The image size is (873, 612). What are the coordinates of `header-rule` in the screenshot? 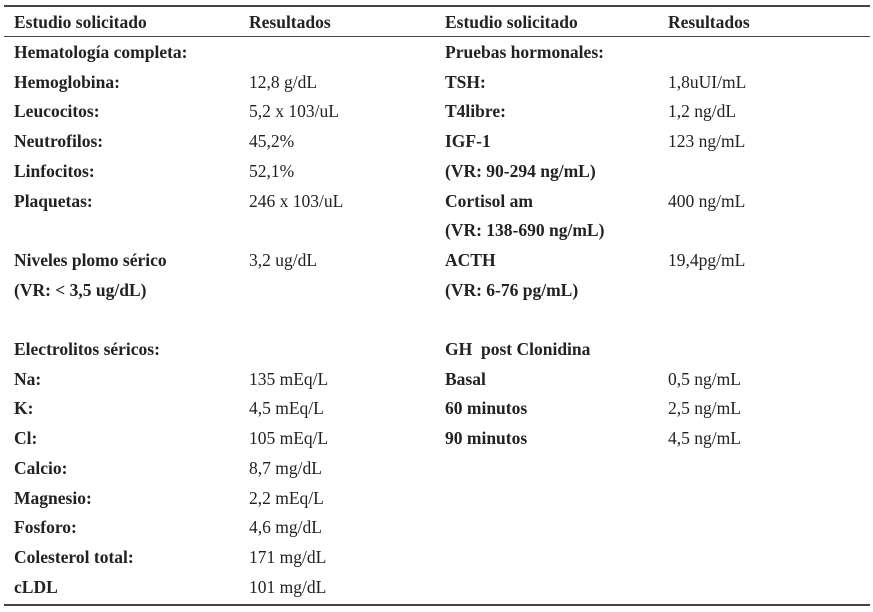 It's located at (437, 36).